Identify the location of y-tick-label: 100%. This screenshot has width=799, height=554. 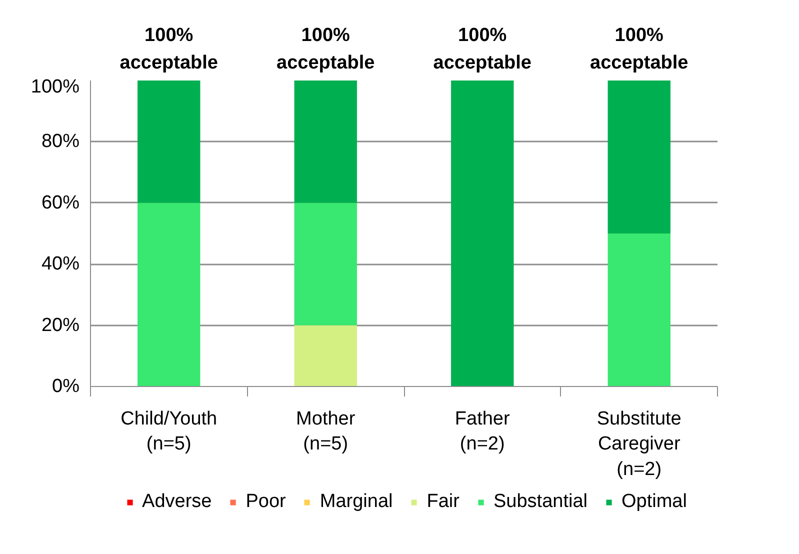
(55, 87).